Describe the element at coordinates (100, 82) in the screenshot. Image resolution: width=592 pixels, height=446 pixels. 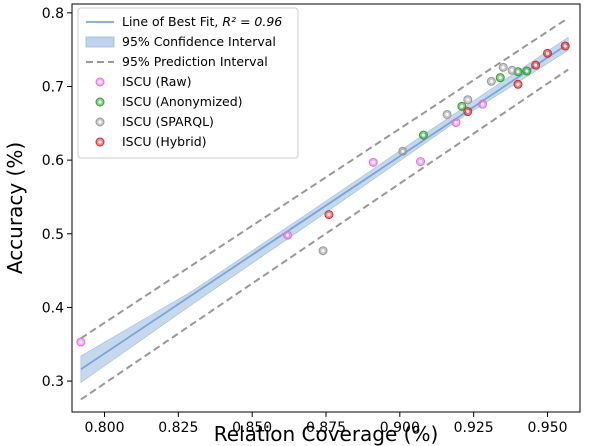
I see `legend-raw-marker-center` at that location.